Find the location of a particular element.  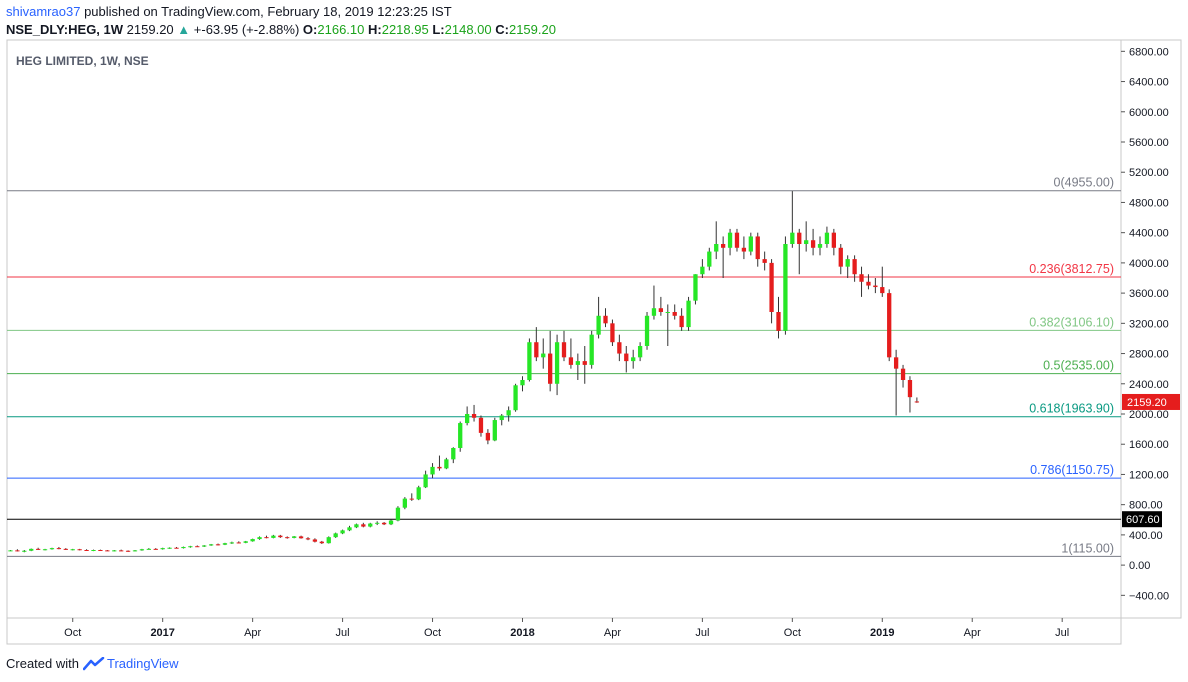

close-label: C: is located at coordinates (502, 29).